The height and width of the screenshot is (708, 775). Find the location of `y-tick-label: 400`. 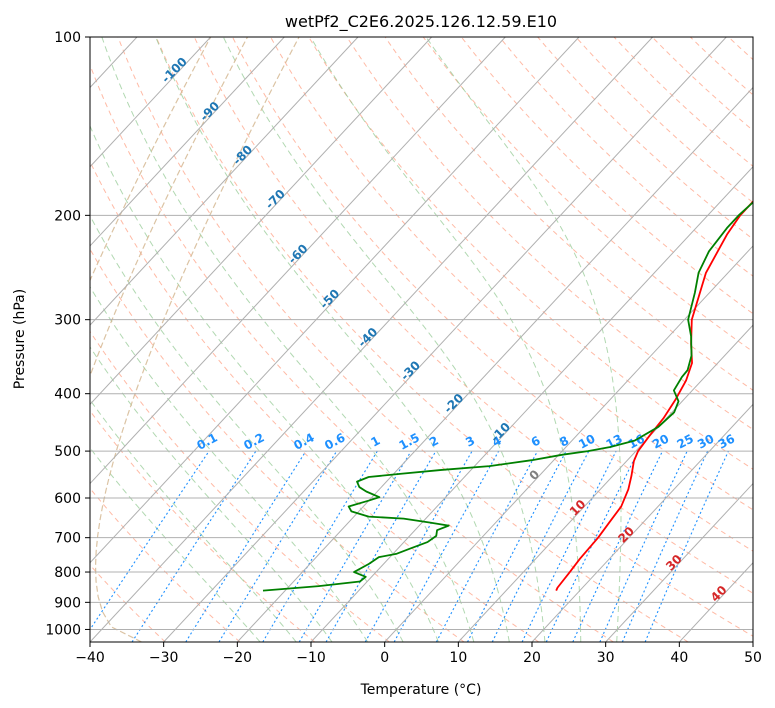

y-tick-label: 400 is located at coordinates (67, 395).